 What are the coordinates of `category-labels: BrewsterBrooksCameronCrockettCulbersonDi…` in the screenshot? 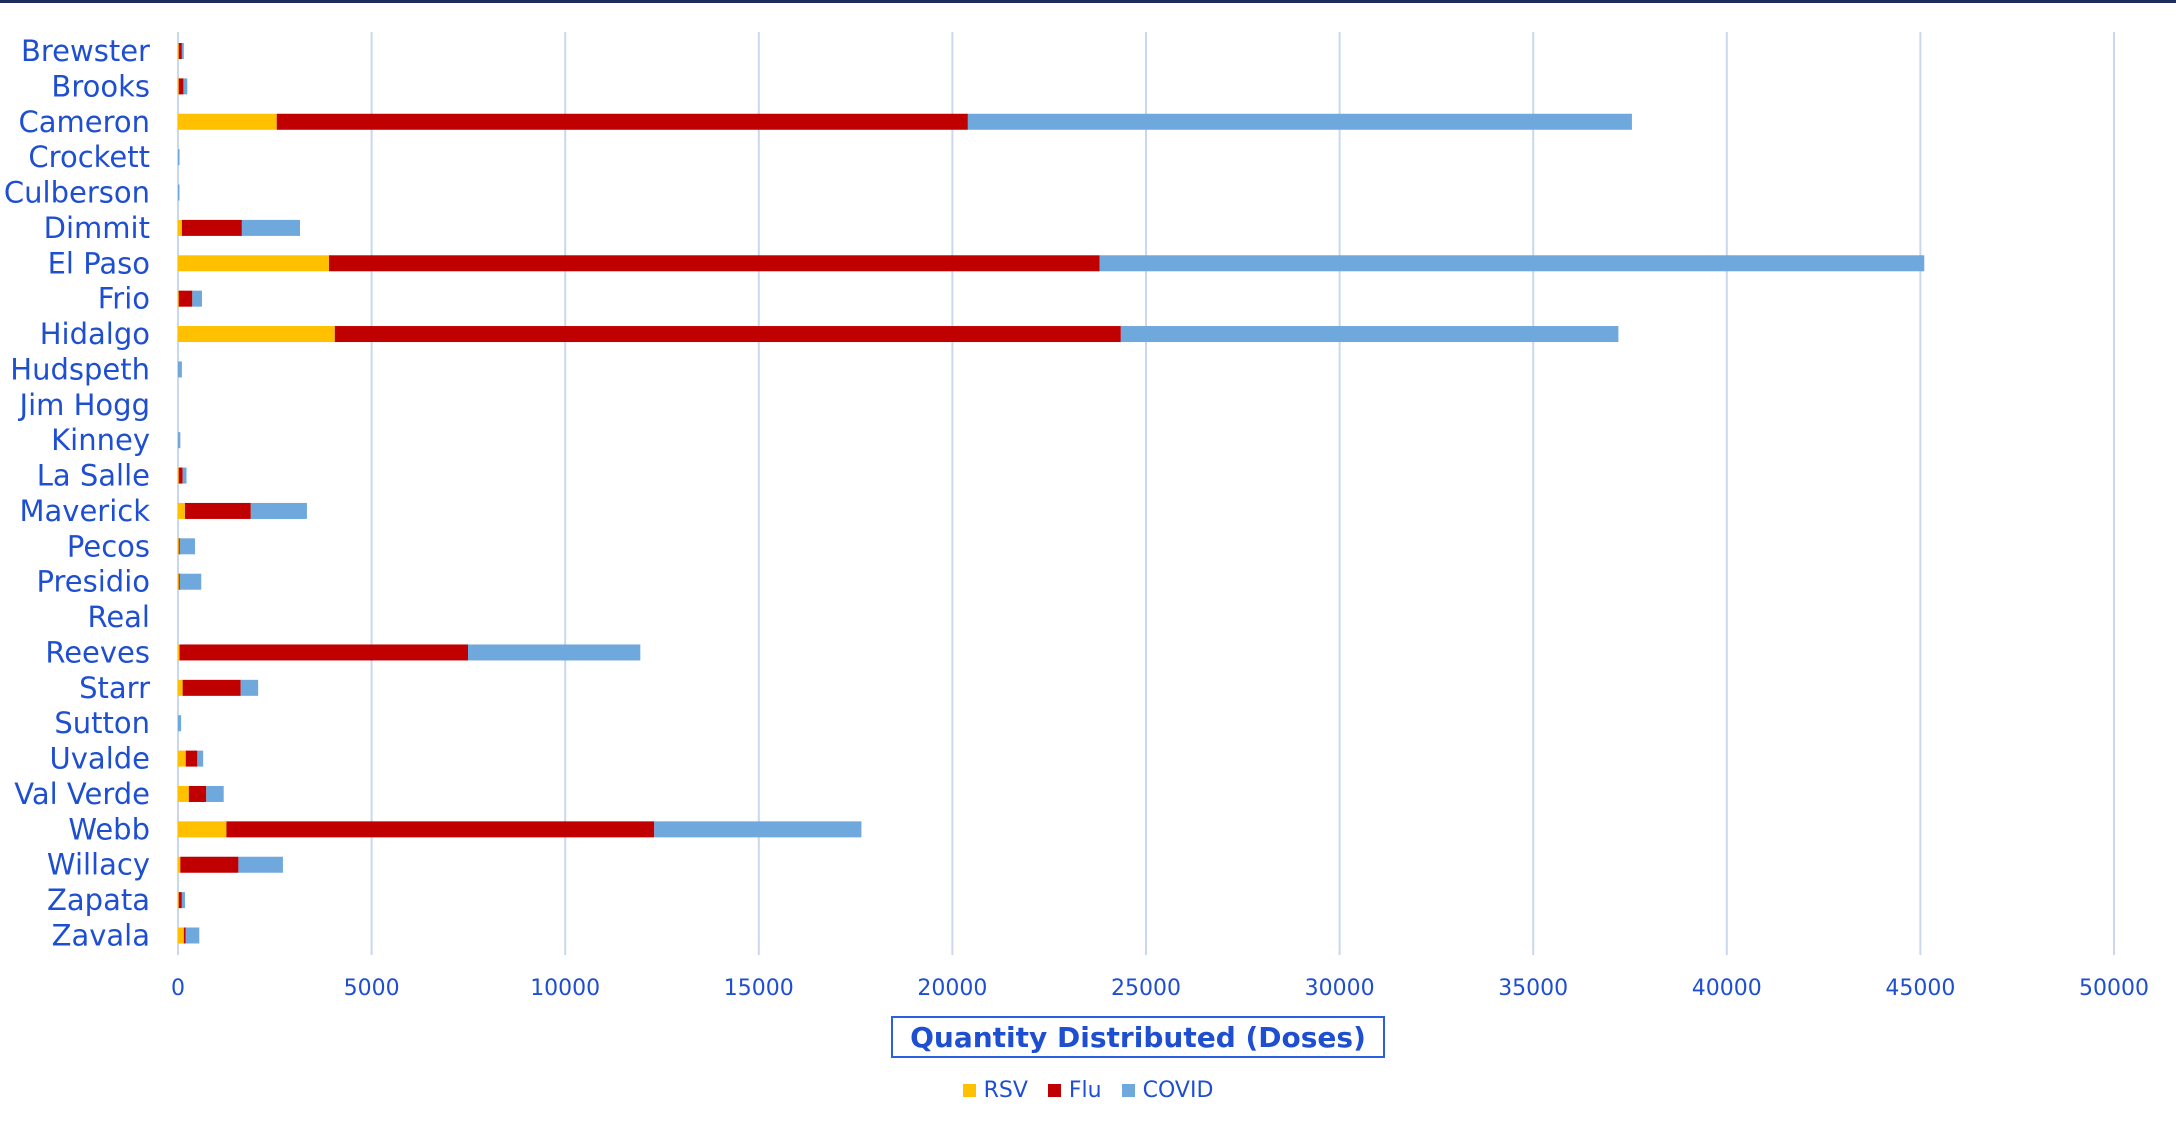 It's located at (77, 493).